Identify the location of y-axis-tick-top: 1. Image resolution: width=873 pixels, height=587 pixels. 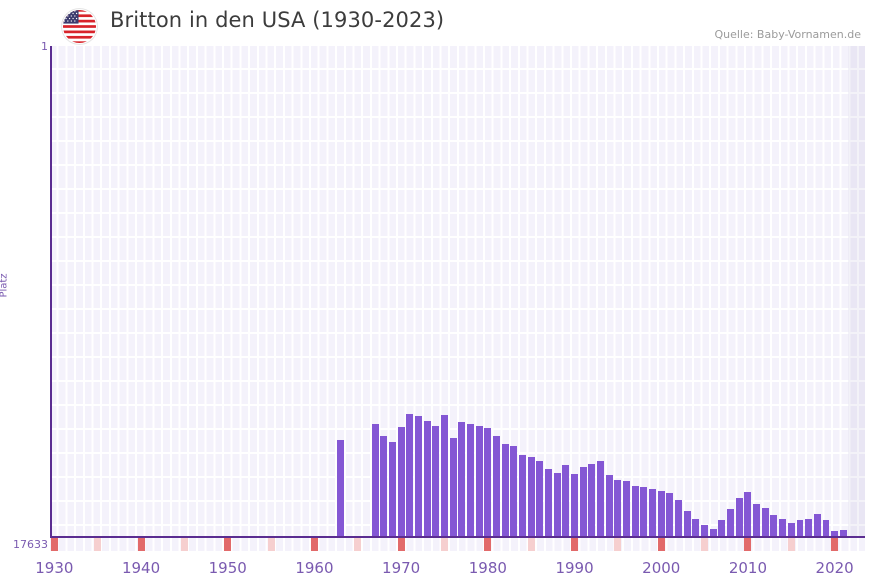
(44, 46).